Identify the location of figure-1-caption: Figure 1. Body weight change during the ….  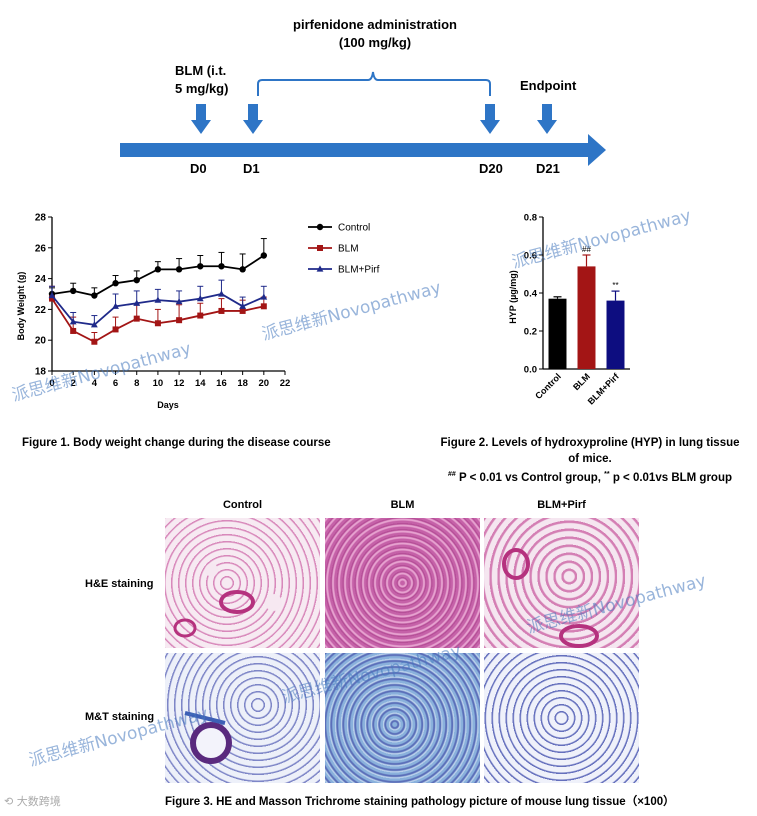
(176, 443).